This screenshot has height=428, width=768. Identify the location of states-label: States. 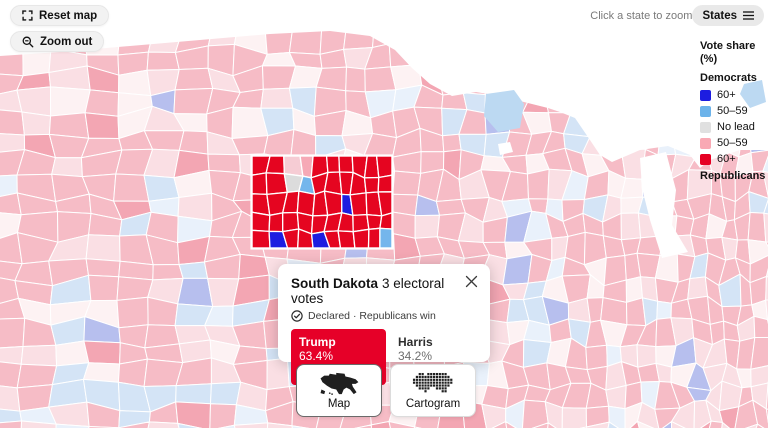
(719, 15).